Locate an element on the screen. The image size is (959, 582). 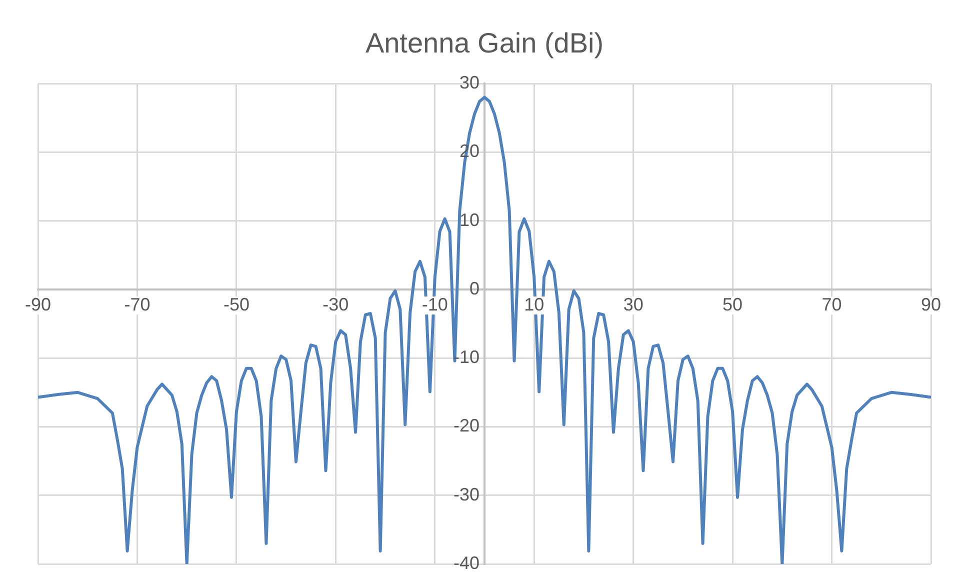
x-tick-label: 10 is located at coordinates (534, 304).